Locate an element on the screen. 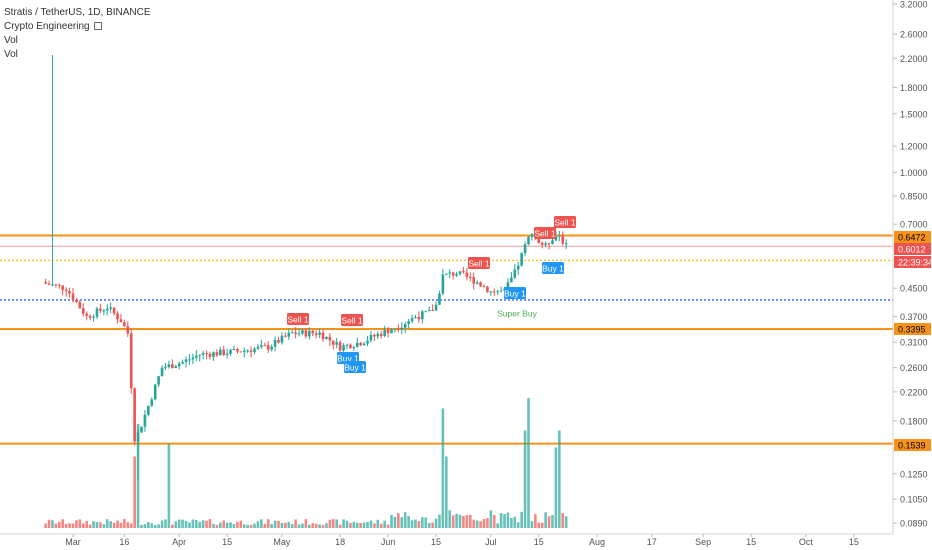 The width and height of the screenshot is (932, 550). signal-text: Super Buy is located at coordinates (517, 314).